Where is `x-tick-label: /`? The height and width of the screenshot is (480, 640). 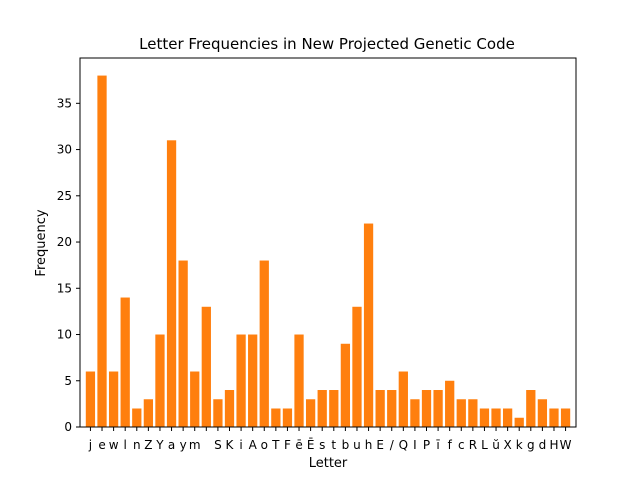 x-tick-label: / is located at coordinates (392, 445).